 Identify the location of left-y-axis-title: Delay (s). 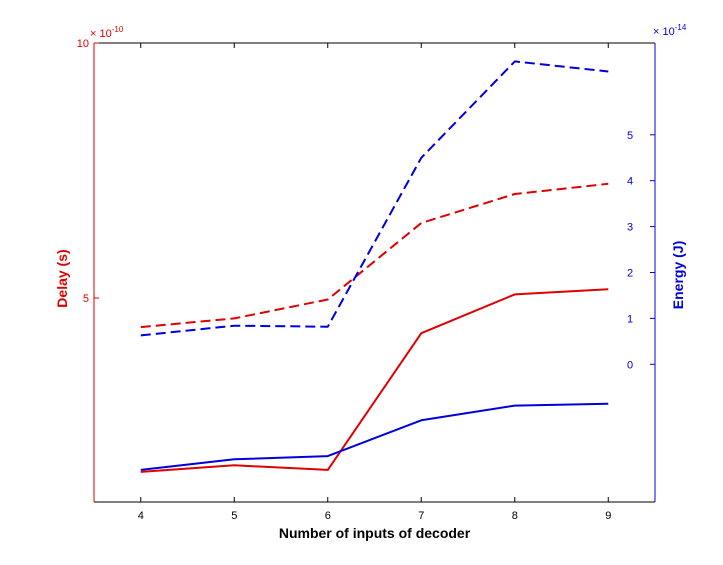
(62, 278).